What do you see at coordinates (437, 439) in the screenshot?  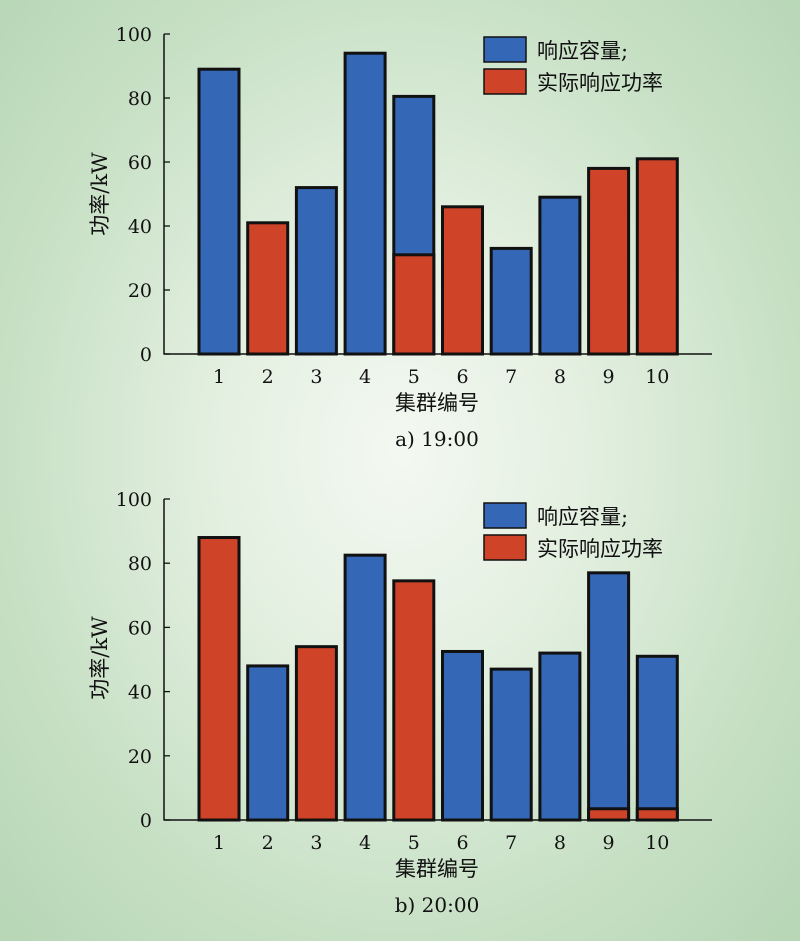 I see `chart-caption: a) 19:00` at bounding box center [437, 439].